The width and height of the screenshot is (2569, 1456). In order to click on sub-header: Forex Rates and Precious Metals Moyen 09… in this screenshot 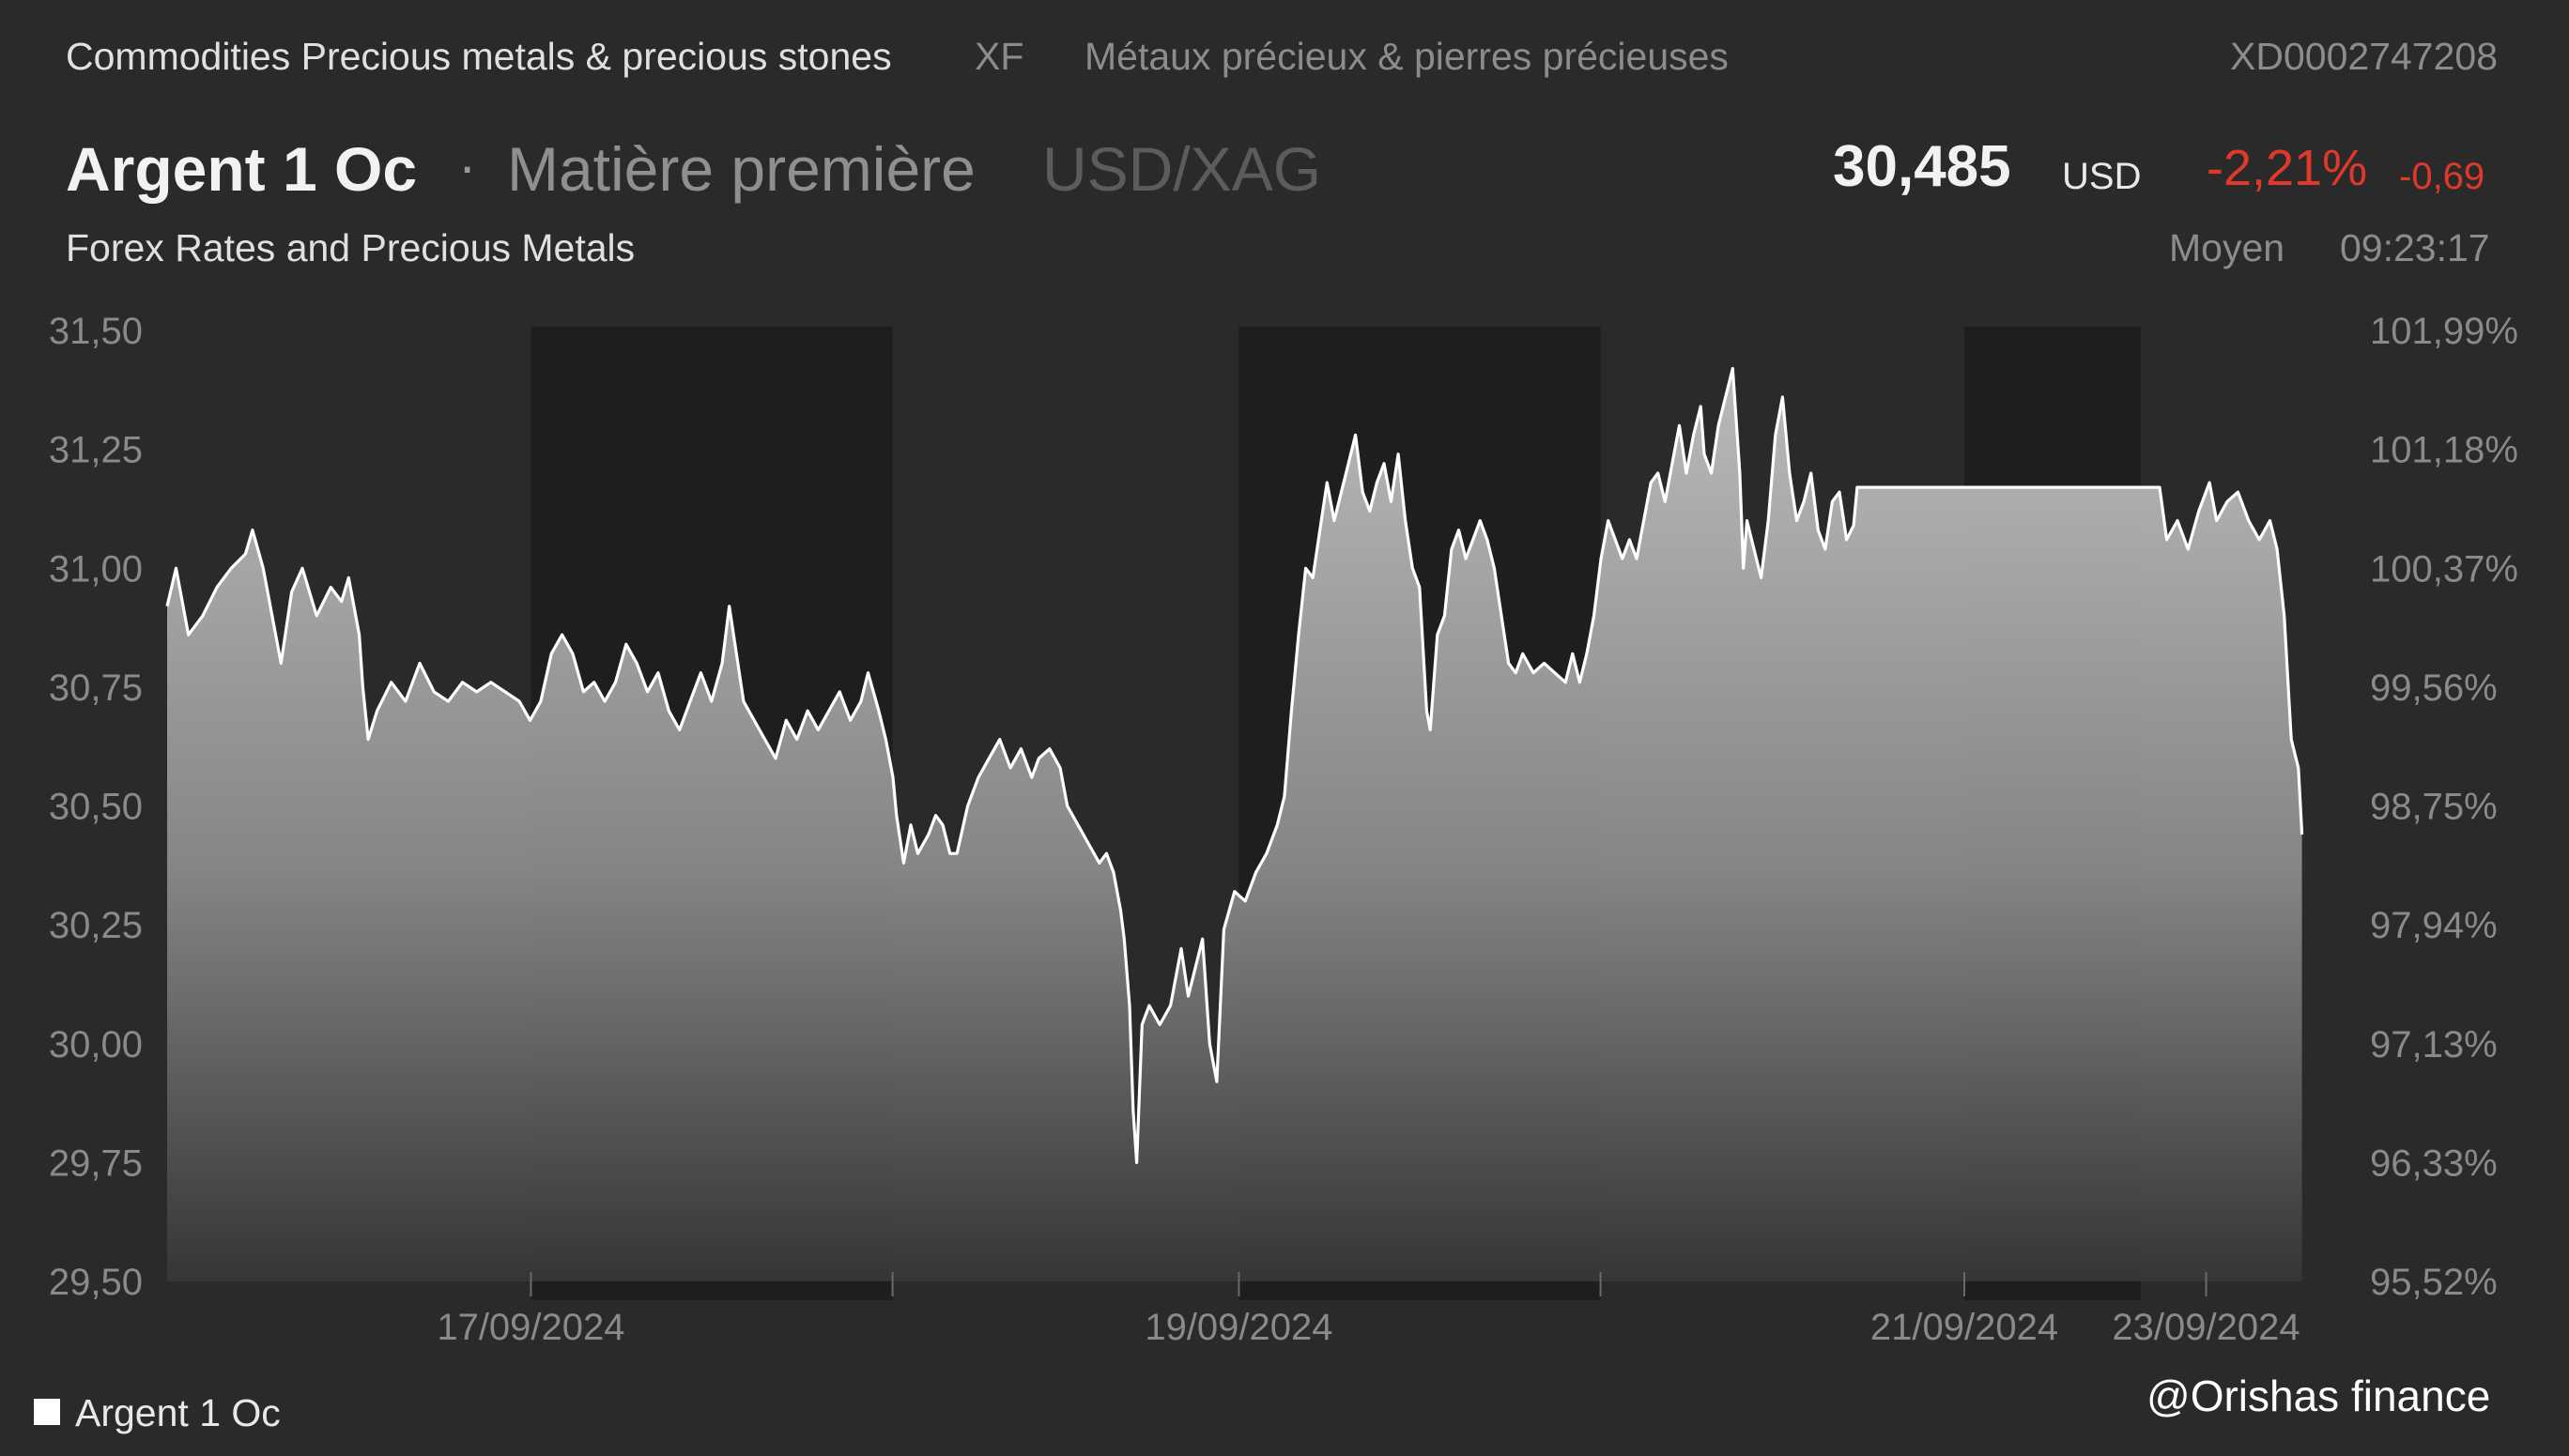, I will do `click(1284, 250)`.